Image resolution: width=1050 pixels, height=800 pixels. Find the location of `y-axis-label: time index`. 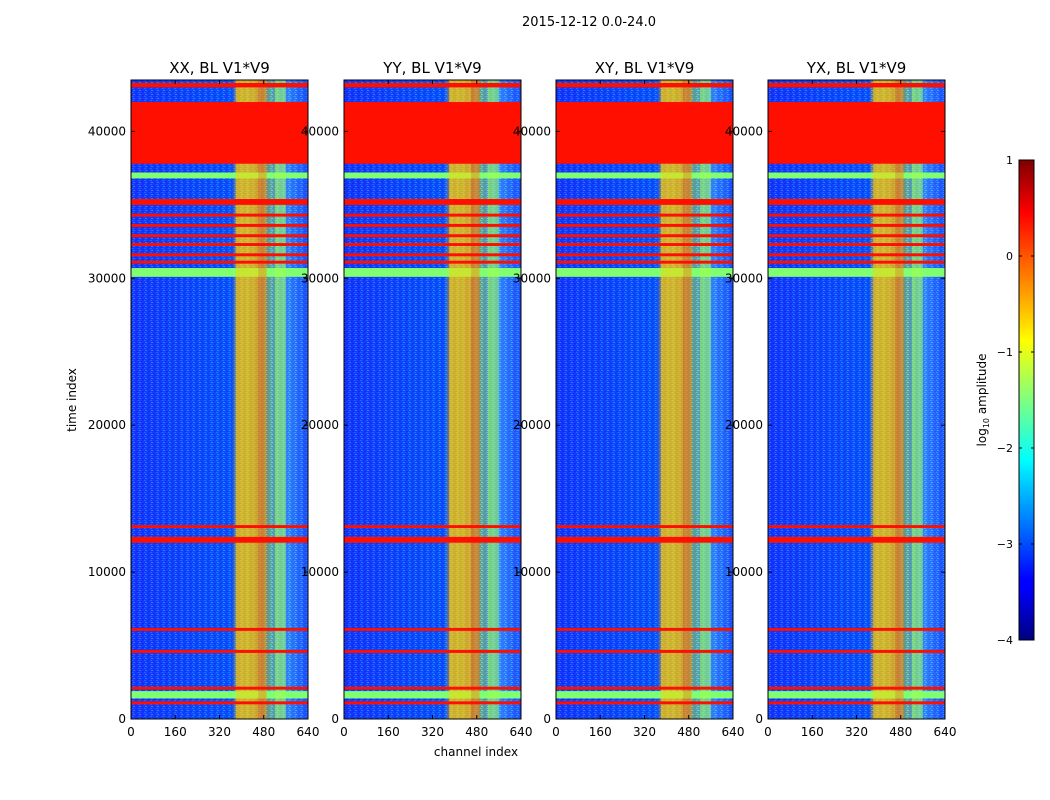

y-axis-label: time index is located at coordinates (72, 400).